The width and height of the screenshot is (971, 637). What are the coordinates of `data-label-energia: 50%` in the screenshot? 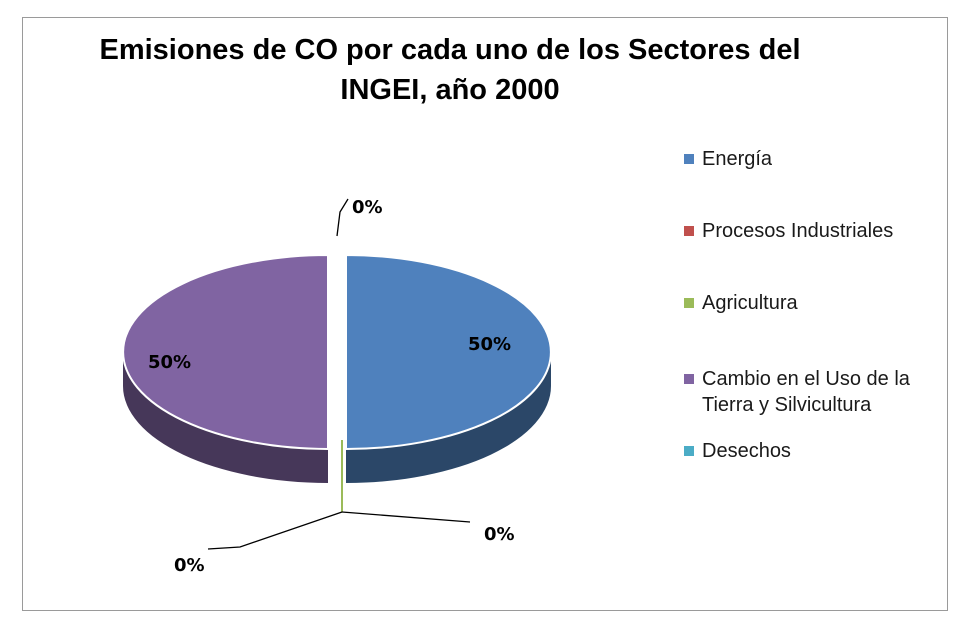 It's located at (489, 344).